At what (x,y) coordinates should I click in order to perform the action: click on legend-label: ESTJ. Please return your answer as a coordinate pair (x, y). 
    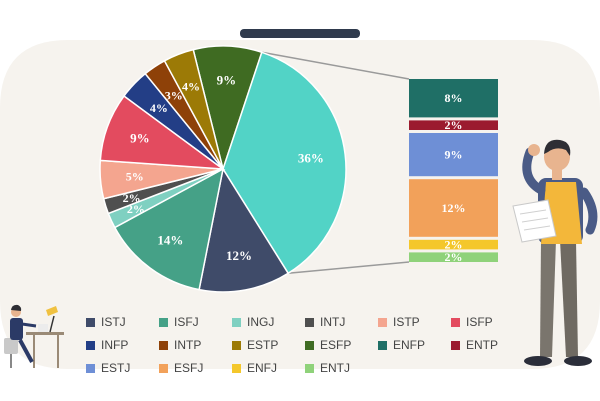
    Looking at the image, I should click on (116, 368).